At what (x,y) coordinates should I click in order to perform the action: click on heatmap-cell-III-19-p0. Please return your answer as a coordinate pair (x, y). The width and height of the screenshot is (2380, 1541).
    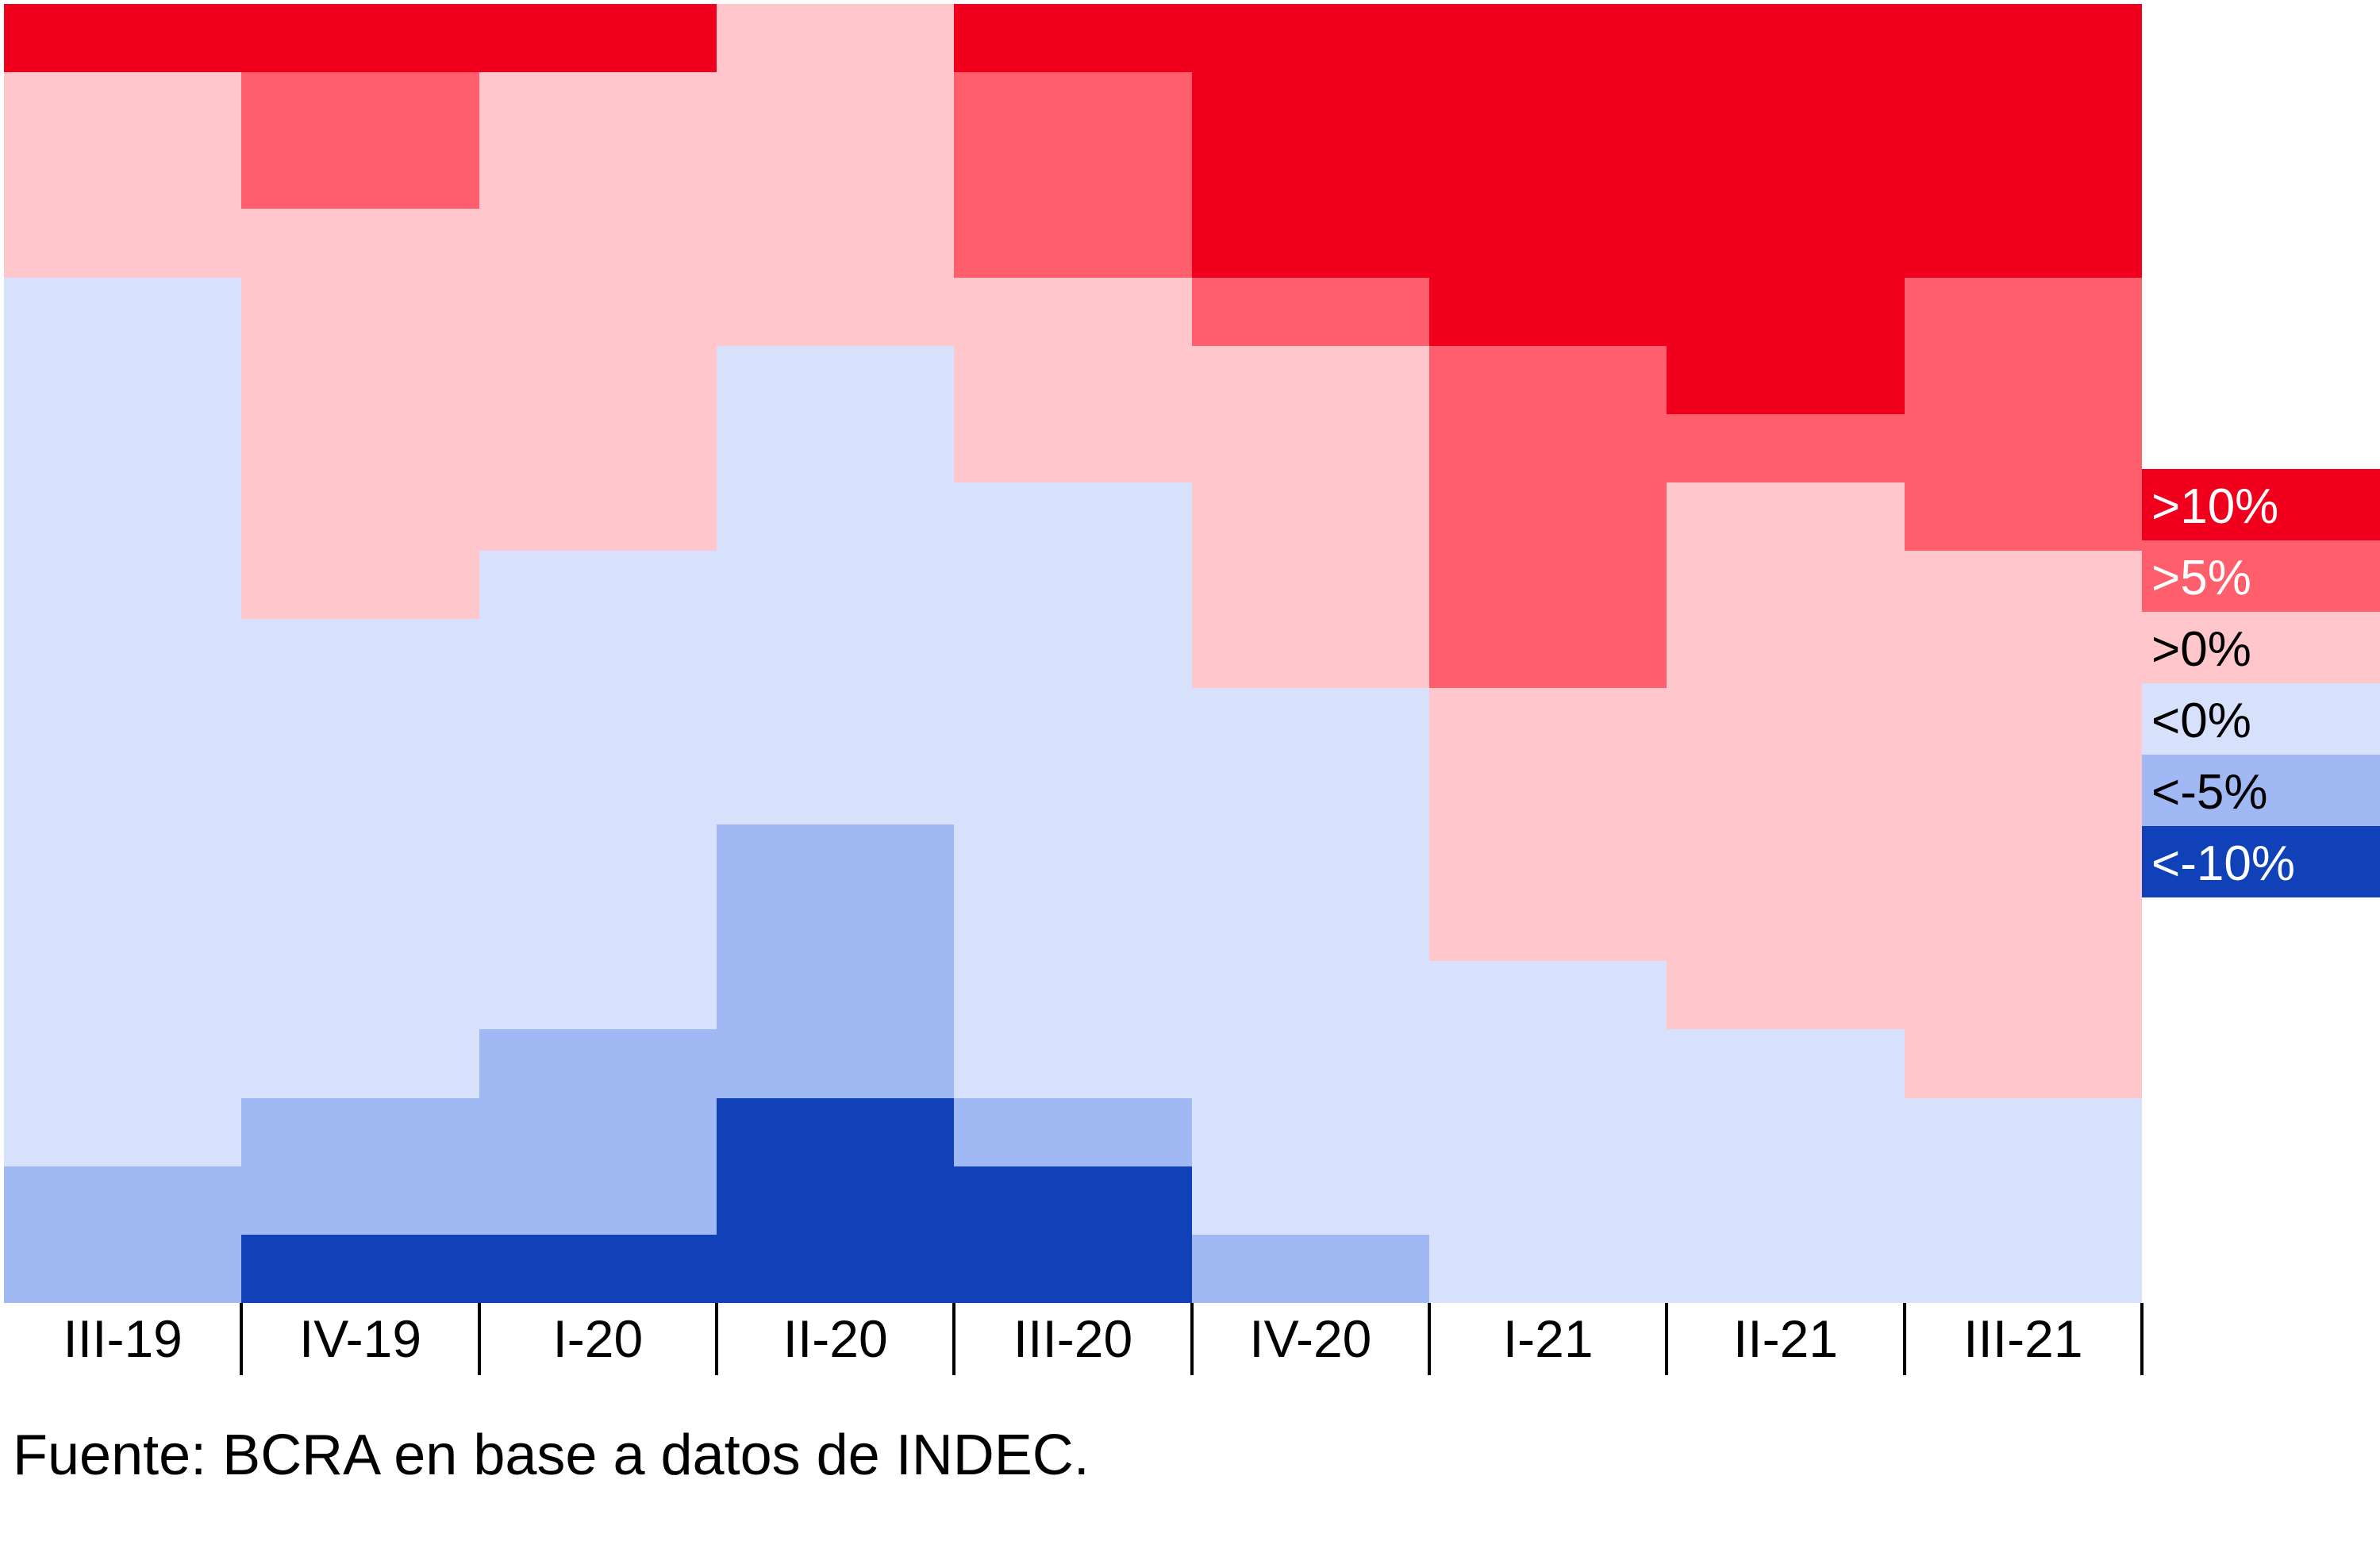
    Looking at the image, I should click on (122, 175).